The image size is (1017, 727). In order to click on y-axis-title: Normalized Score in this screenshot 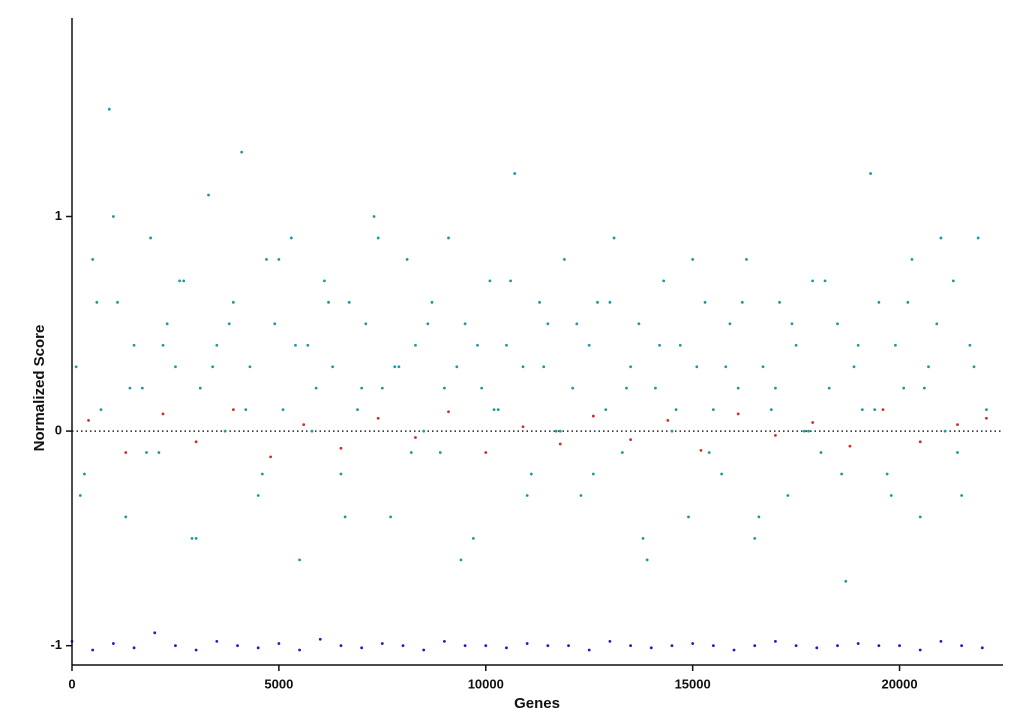, I will do `click(39, 388)`.